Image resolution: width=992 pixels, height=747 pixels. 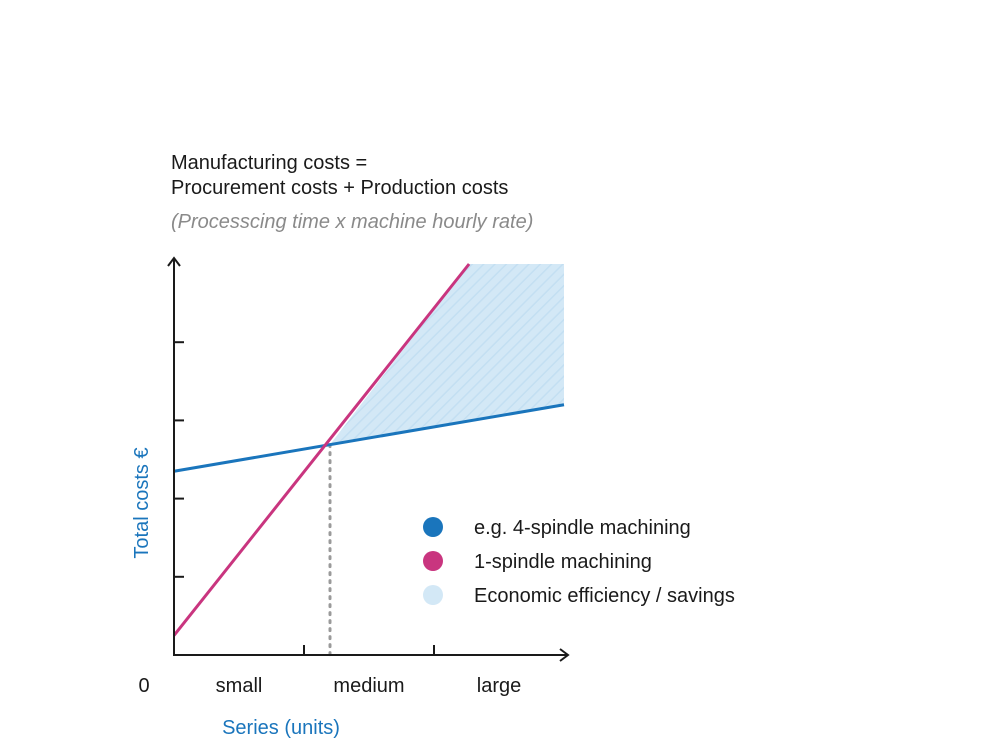 I want to click on legend-item-4-spindle-marker, so click(x=433, y=527).